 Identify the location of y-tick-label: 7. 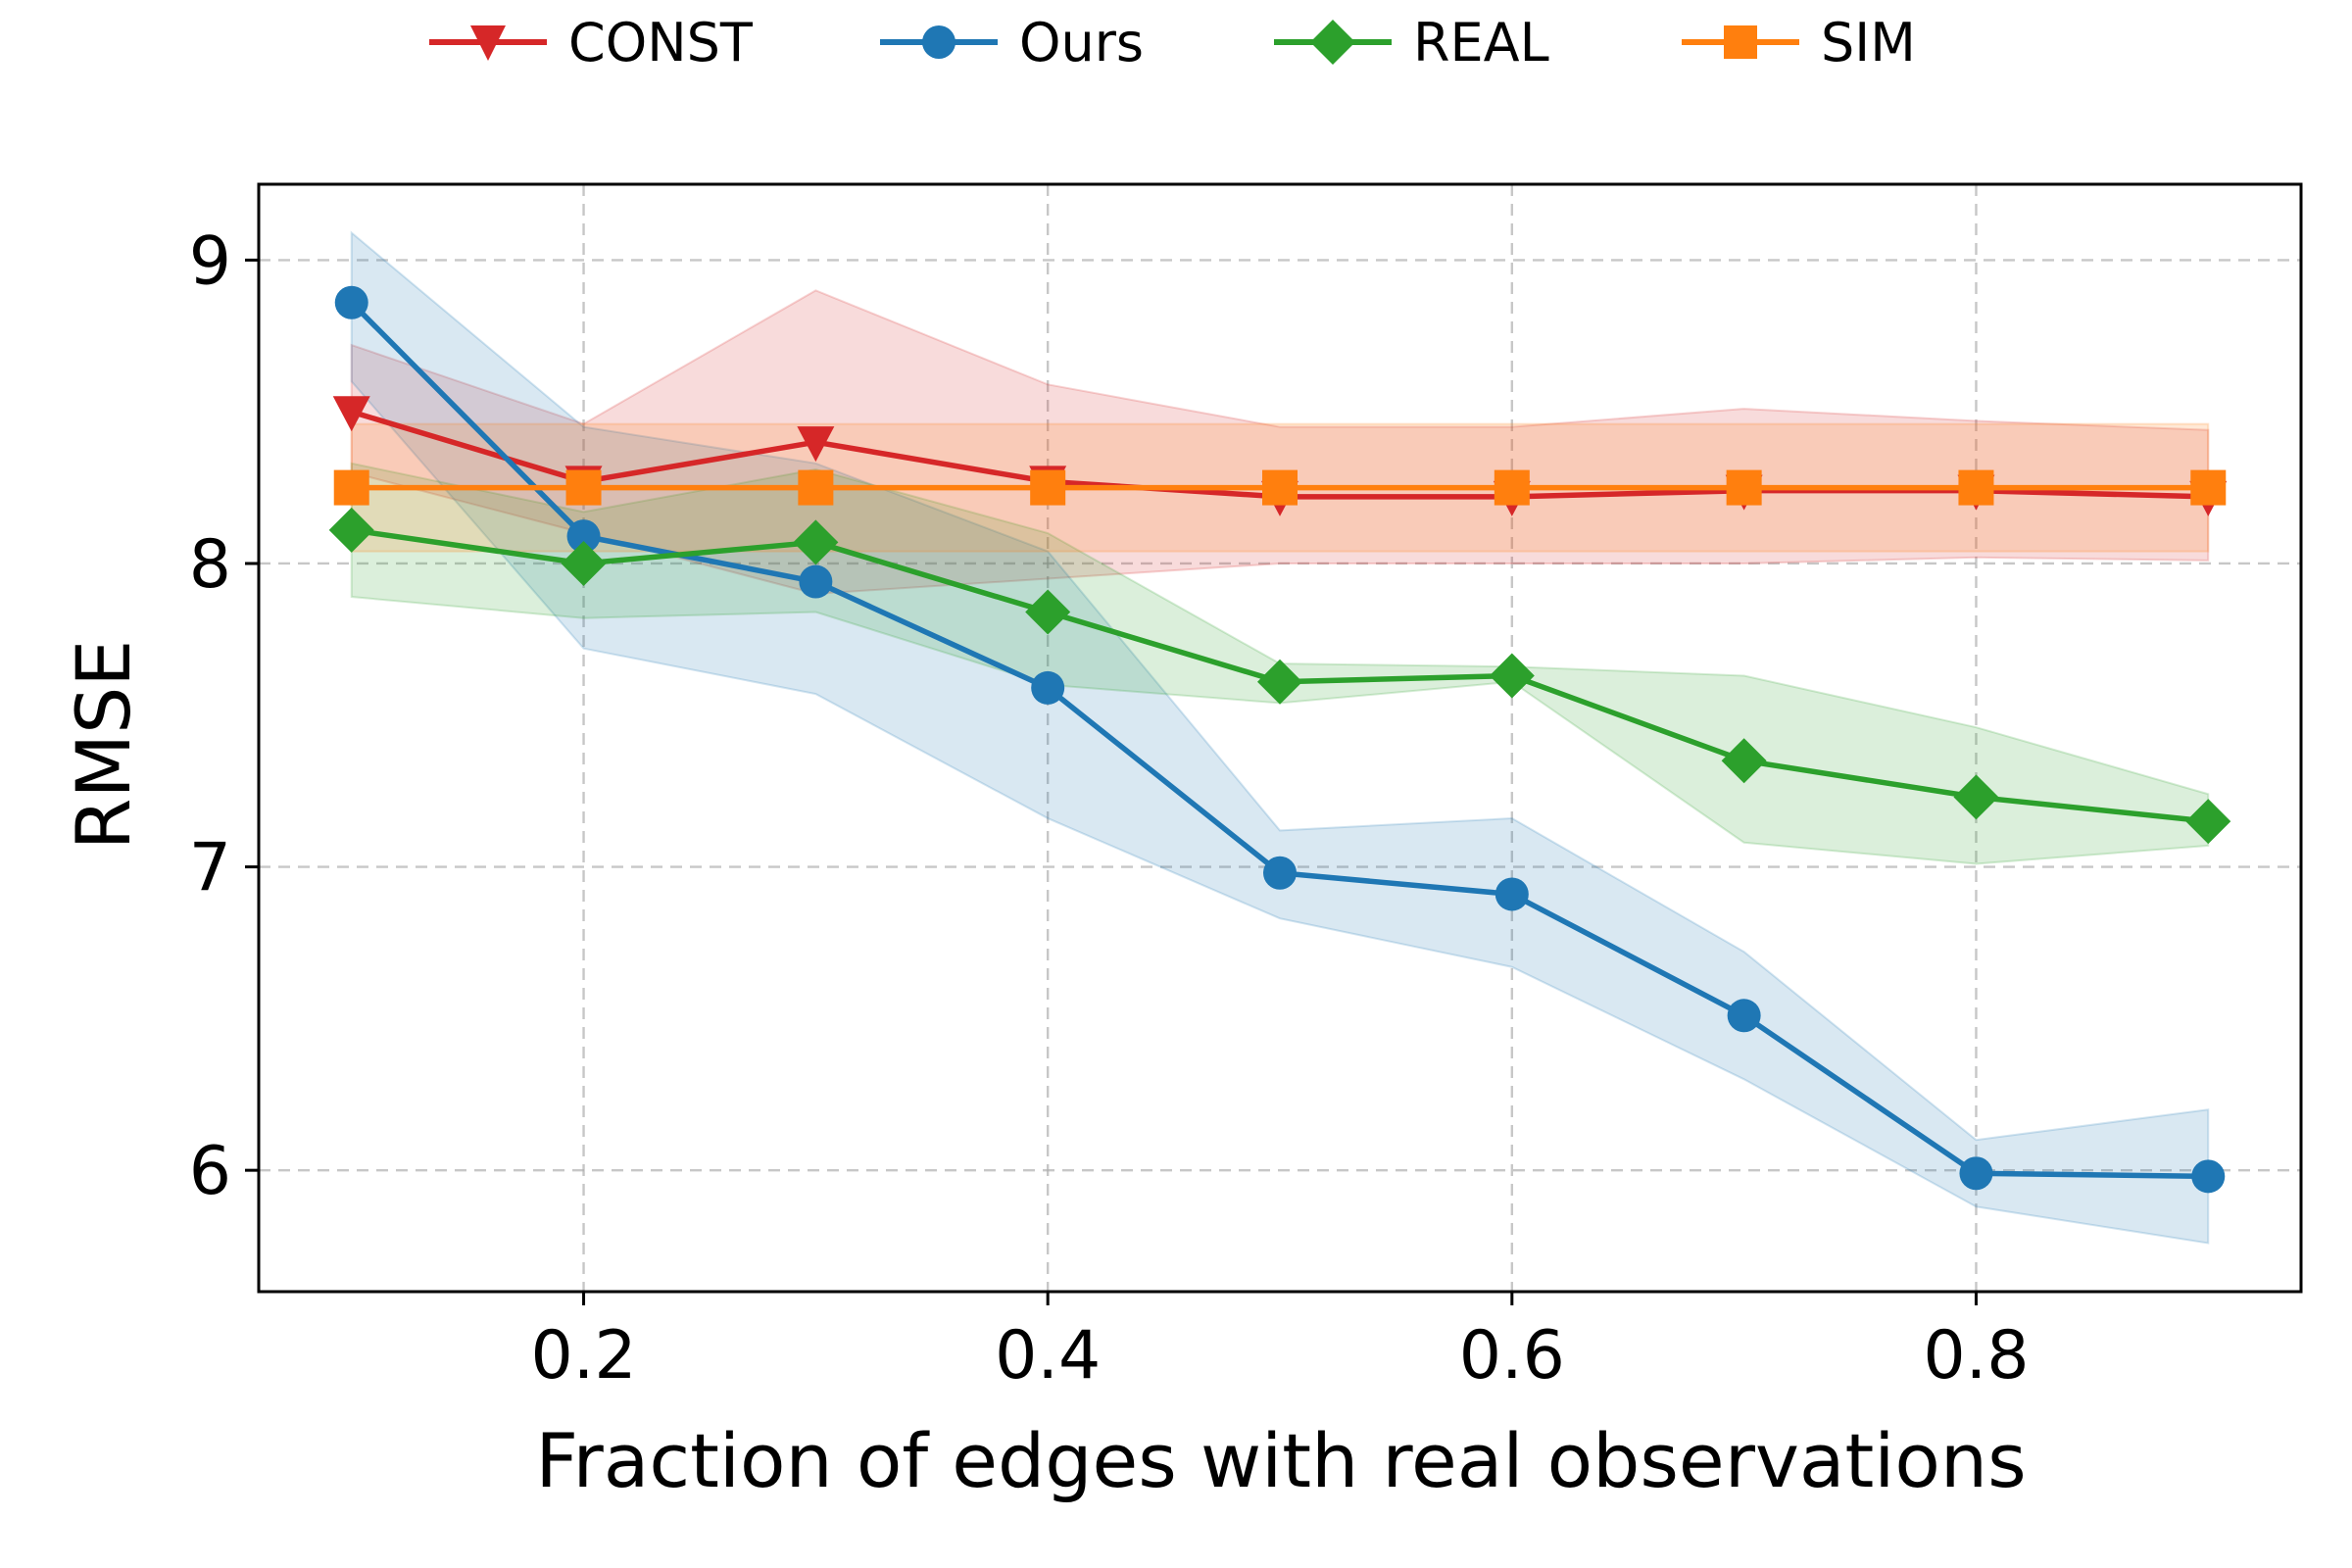
(210, 868).